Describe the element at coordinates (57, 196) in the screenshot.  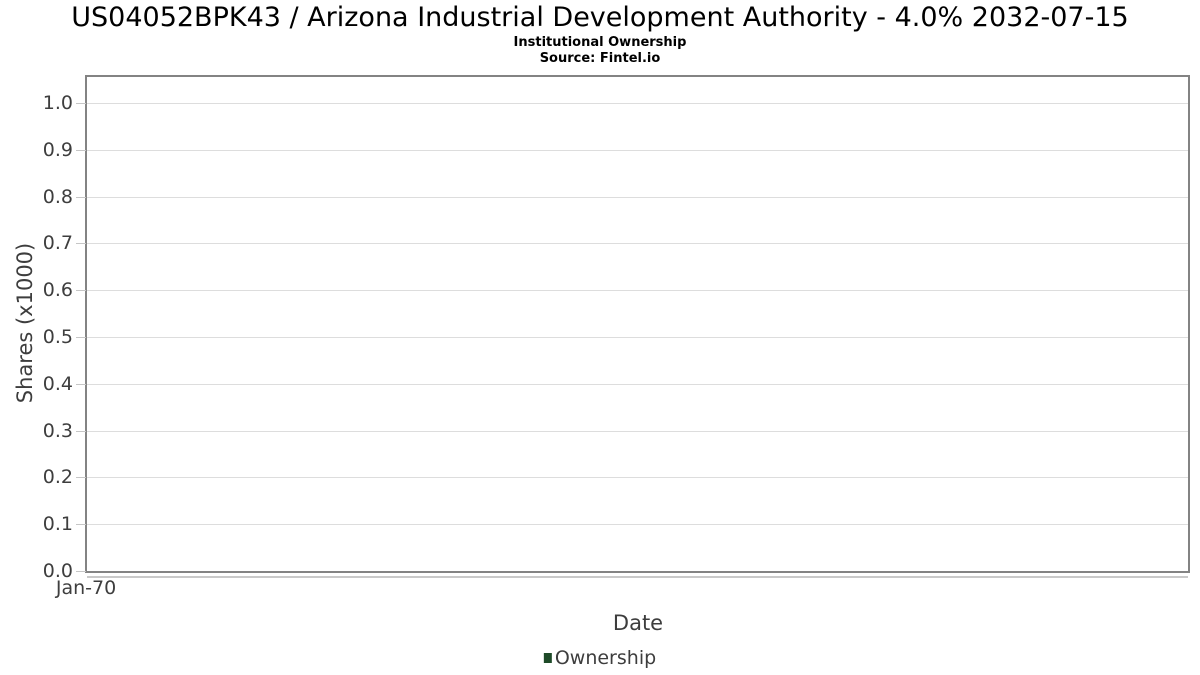
I see `y-tick-label: 0.8` at that location.